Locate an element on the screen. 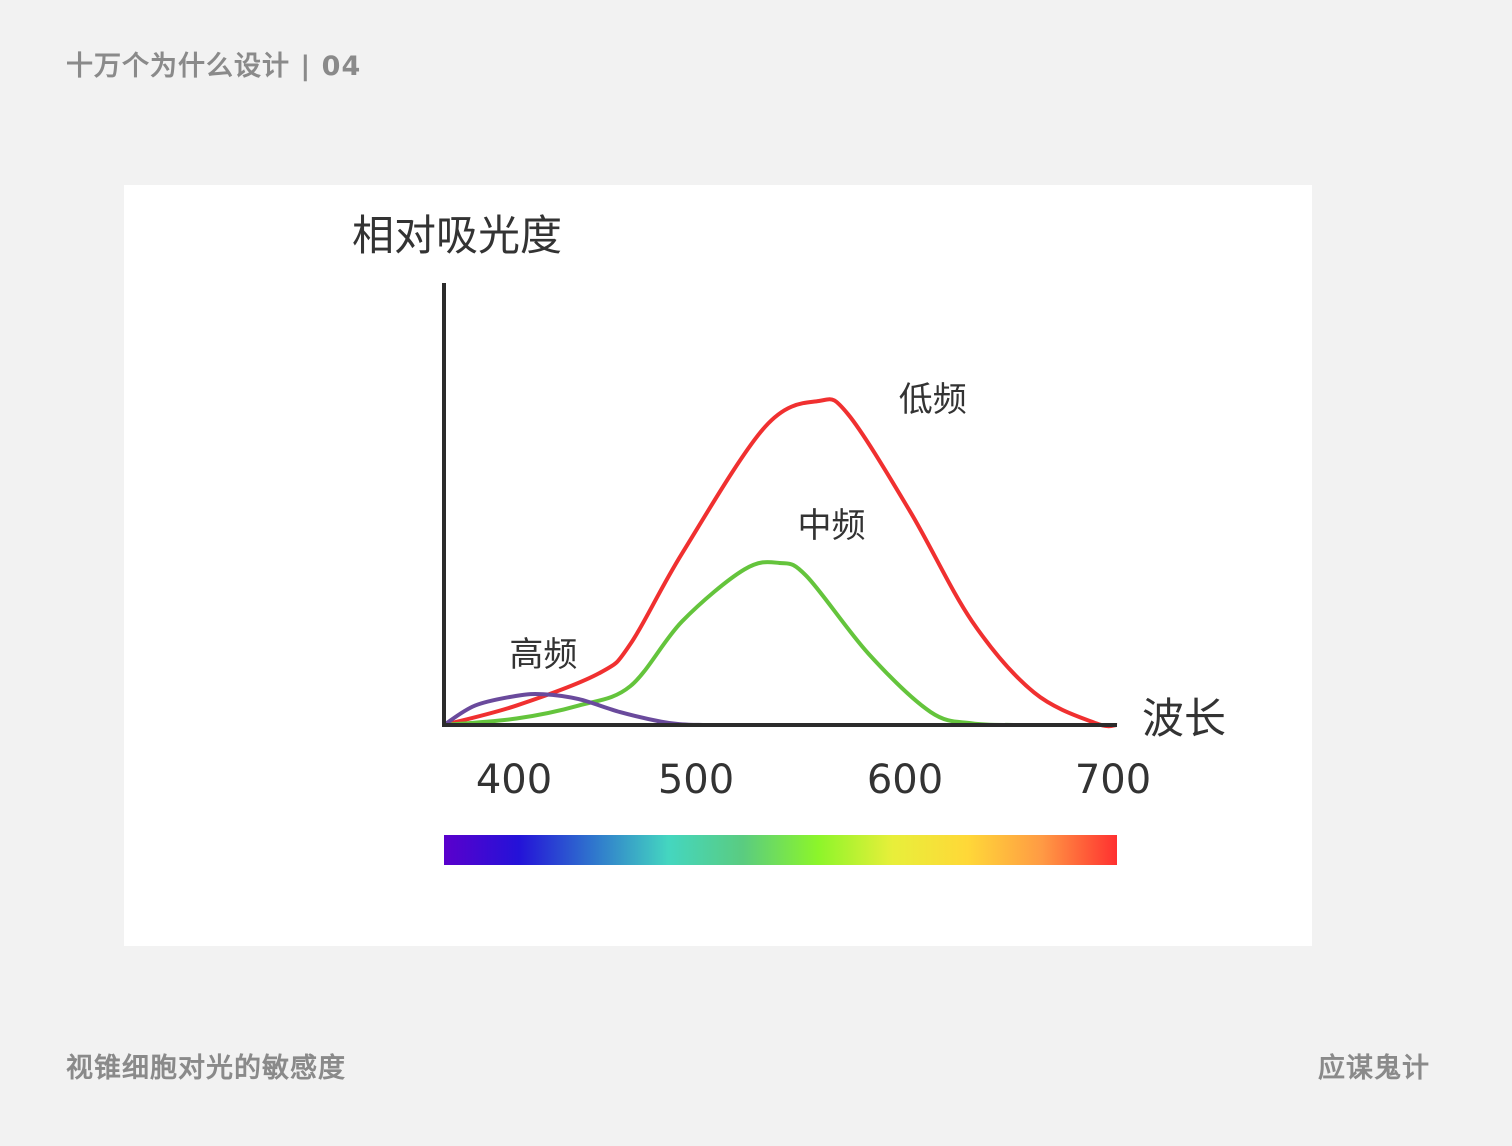 Image resolution: width=1512 pixels, height=1146 pixels. series-label-1: 低频 is located at coordinates (933, 400).